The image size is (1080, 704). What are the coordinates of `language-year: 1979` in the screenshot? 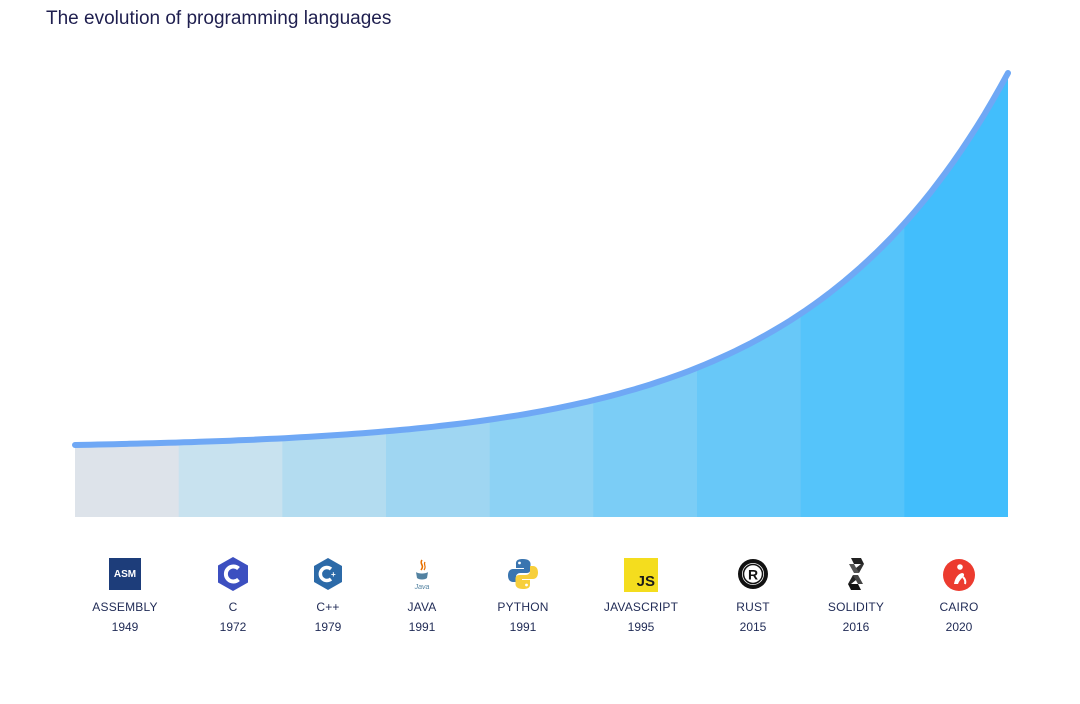 It's located at (328, 627).